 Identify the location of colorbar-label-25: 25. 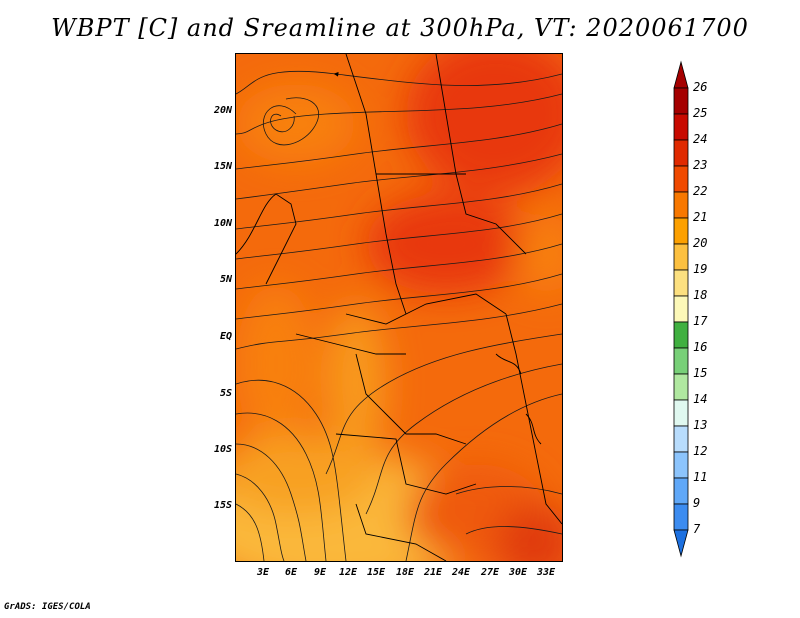
(700, 113).